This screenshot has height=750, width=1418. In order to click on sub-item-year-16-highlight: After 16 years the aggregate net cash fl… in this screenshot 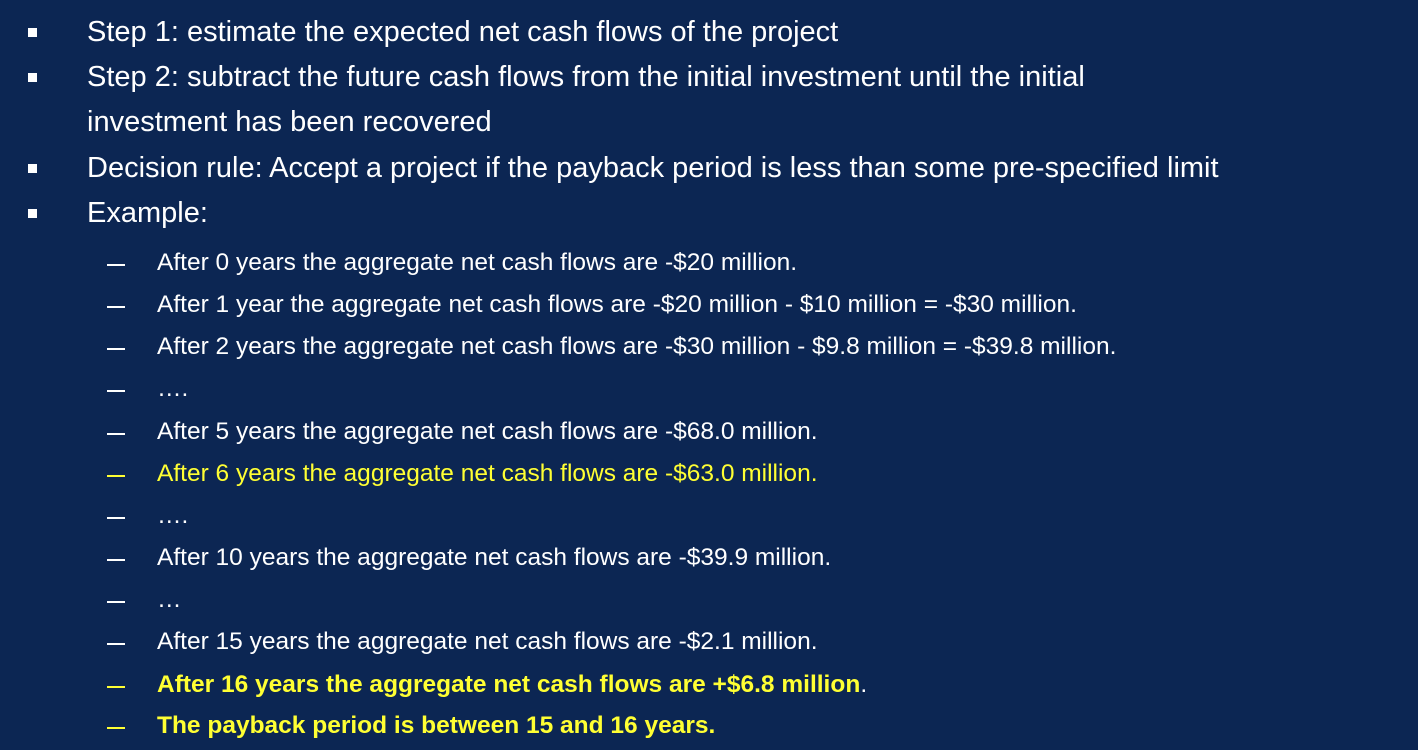, I will do `click(512, 685)`.